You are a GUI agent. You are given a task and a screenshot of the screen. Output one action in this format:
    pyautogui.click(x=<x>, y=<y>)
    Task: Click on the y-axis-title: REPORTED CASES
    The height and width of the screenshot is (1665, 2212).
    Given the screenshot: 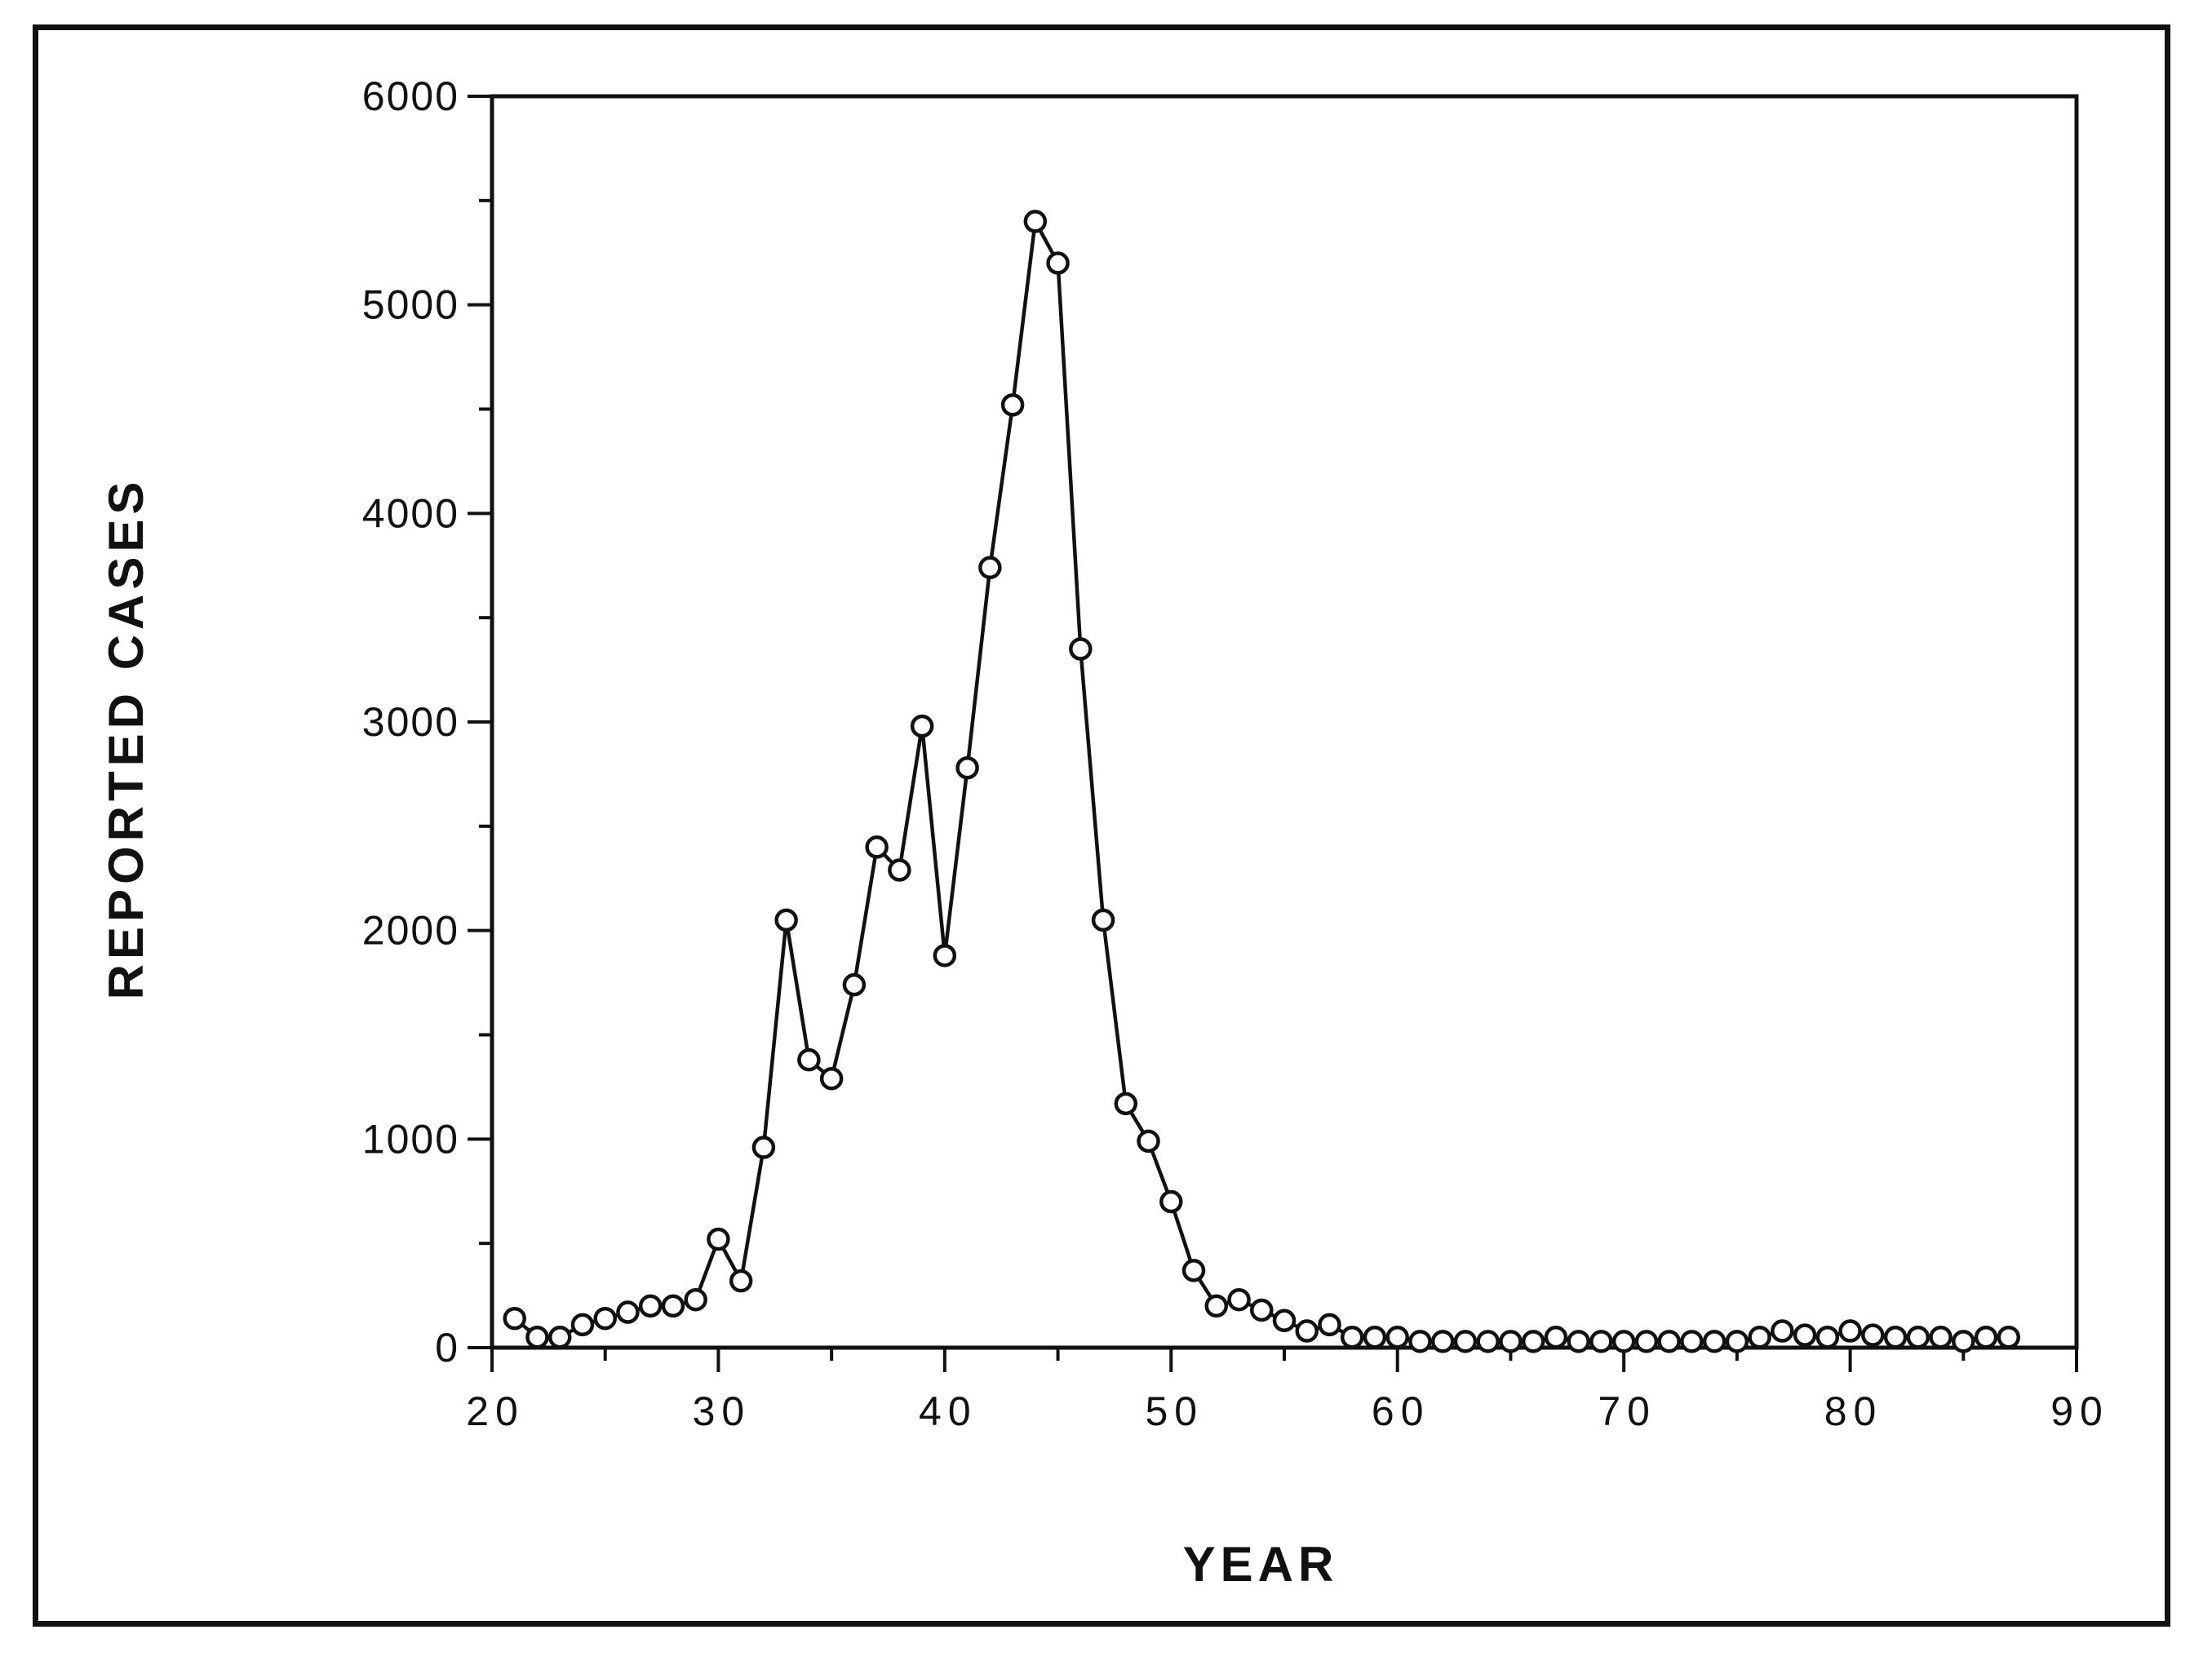 What is the action you would take?
    pyautogui.click(x=126, y=738)
    